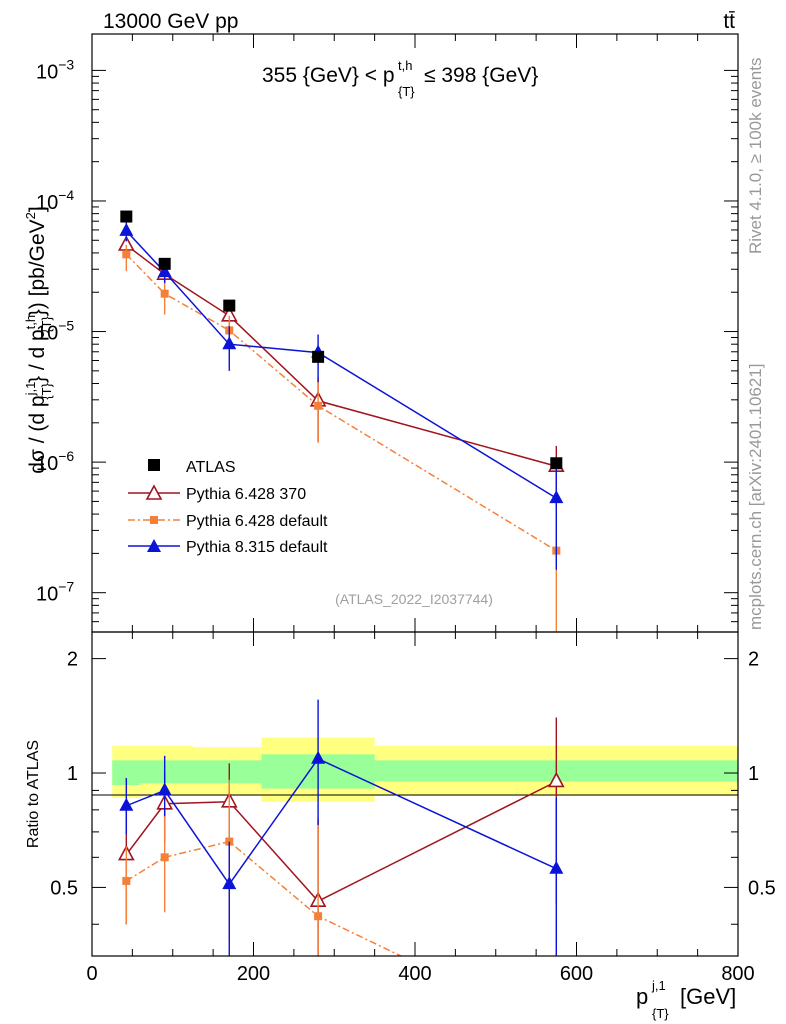  Describe the element at coordinates (406, 91) in the screenshot. I see `cut-title-sub: {T}` at that location.